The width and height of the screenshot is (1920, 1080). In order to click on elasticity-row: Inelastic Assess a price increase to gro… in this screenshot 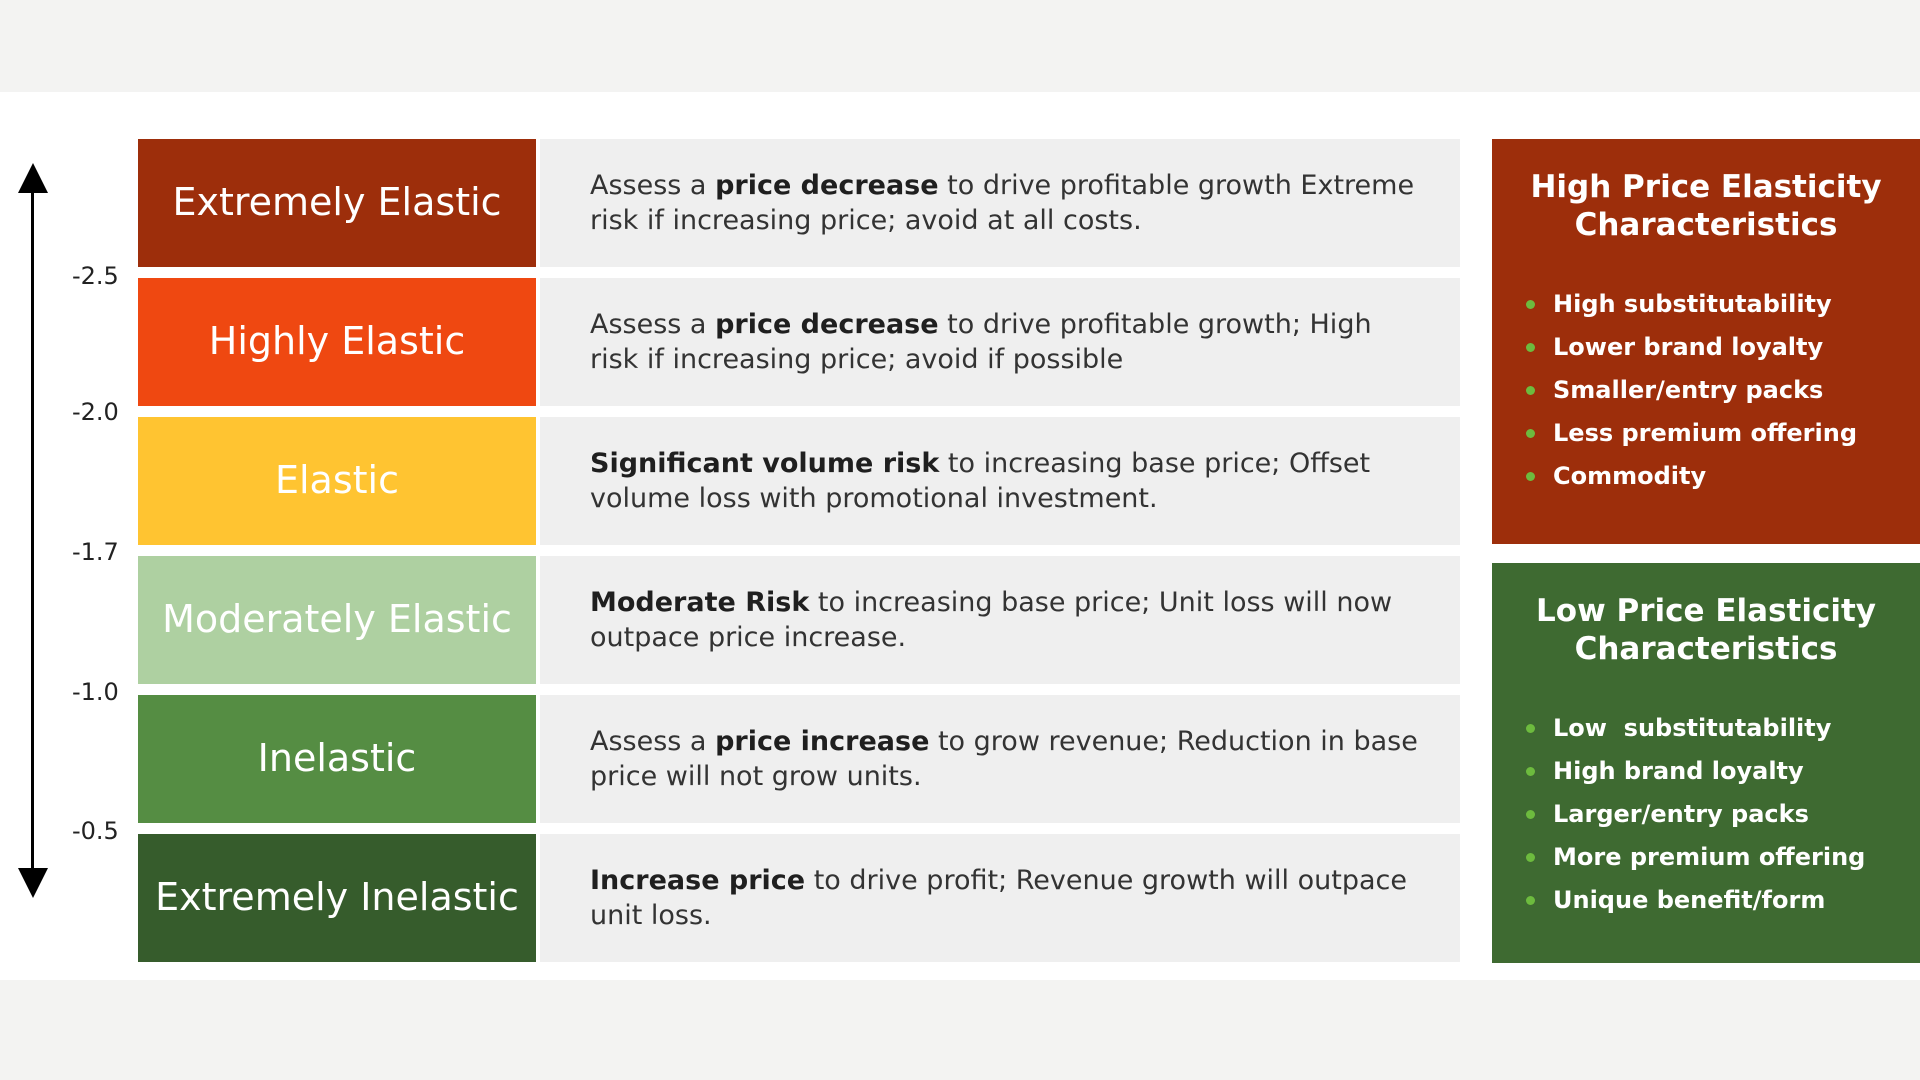, I will do `click(799, 759)`.